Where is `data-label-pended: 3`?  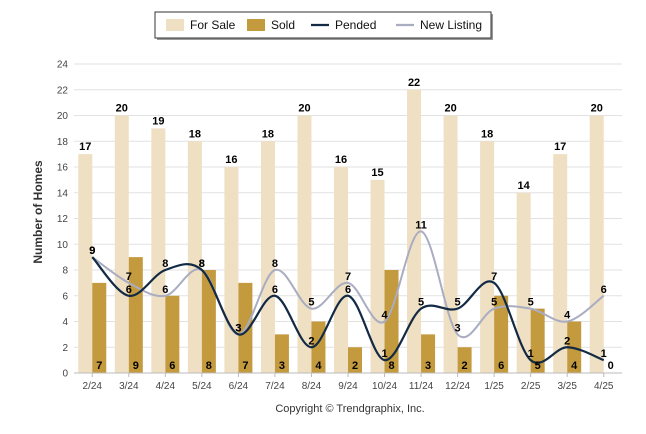 data-label-pended: 3 is located at coordinates (238, 328).